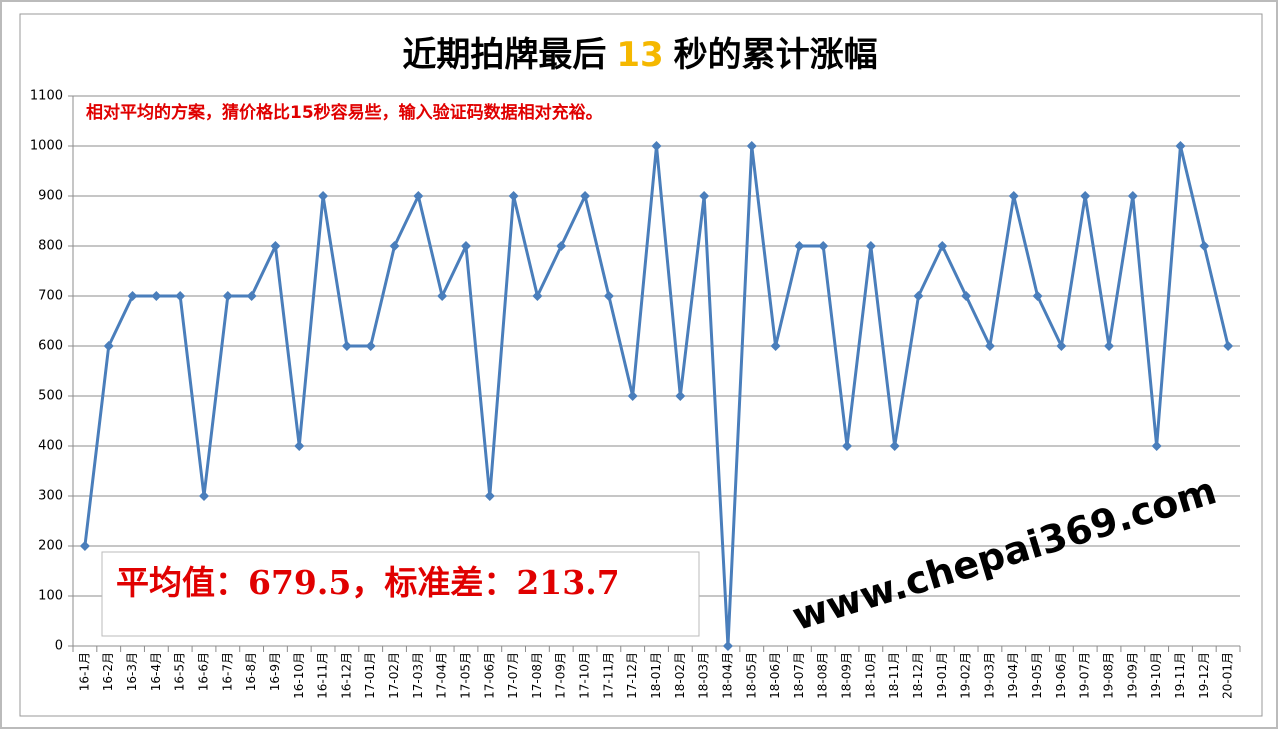  What do you see at coordinates (46, 146) in the screenshot?
I see `y-tick-label: 1000` at bounding box center [46, 146].